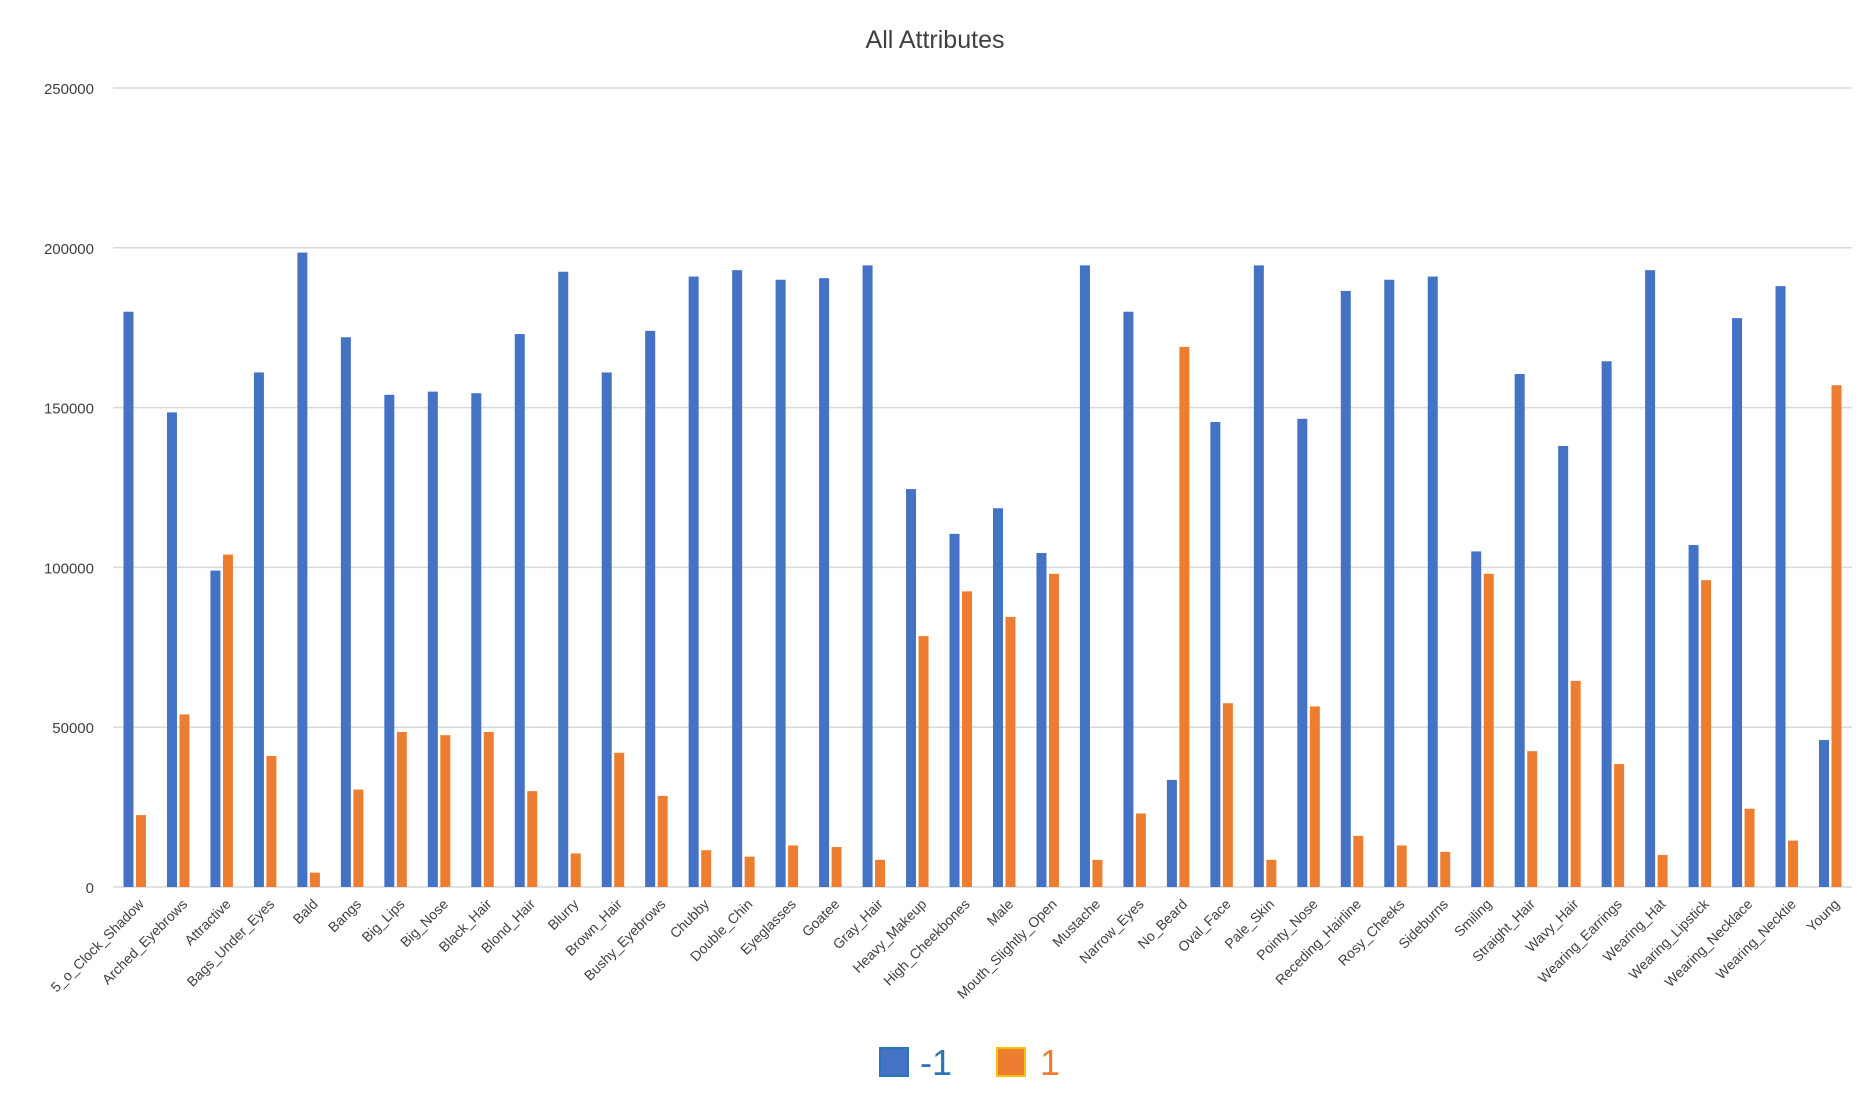 This screenshot has height=1111, width=1869. I want to click on legend-label-neg1: -1, so click(936, 1062).